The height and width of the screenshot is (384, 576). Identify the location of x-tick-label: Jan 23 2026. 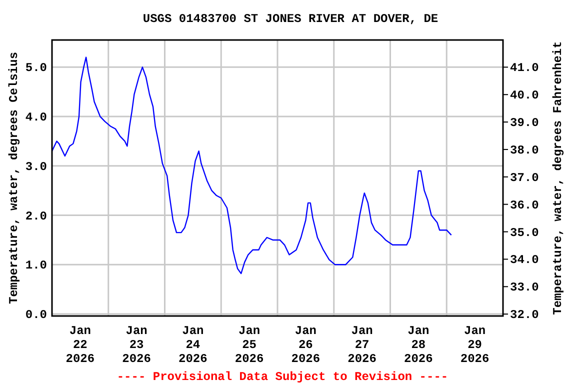
(136, 345).